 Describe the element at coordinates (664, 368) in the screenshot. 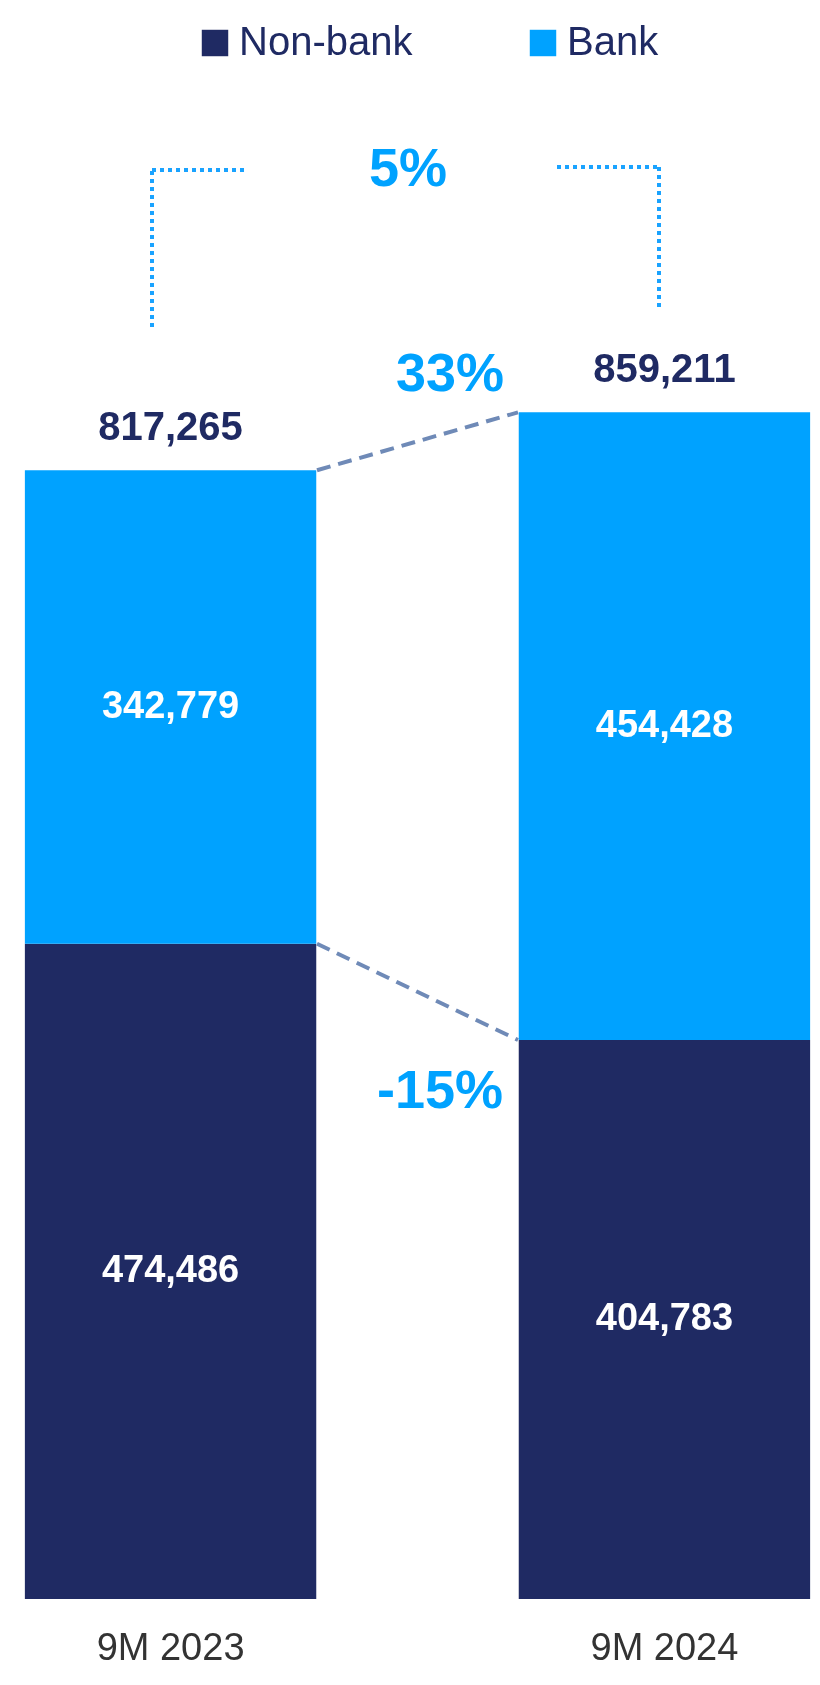

I see `total-label: 859,211` at that location.